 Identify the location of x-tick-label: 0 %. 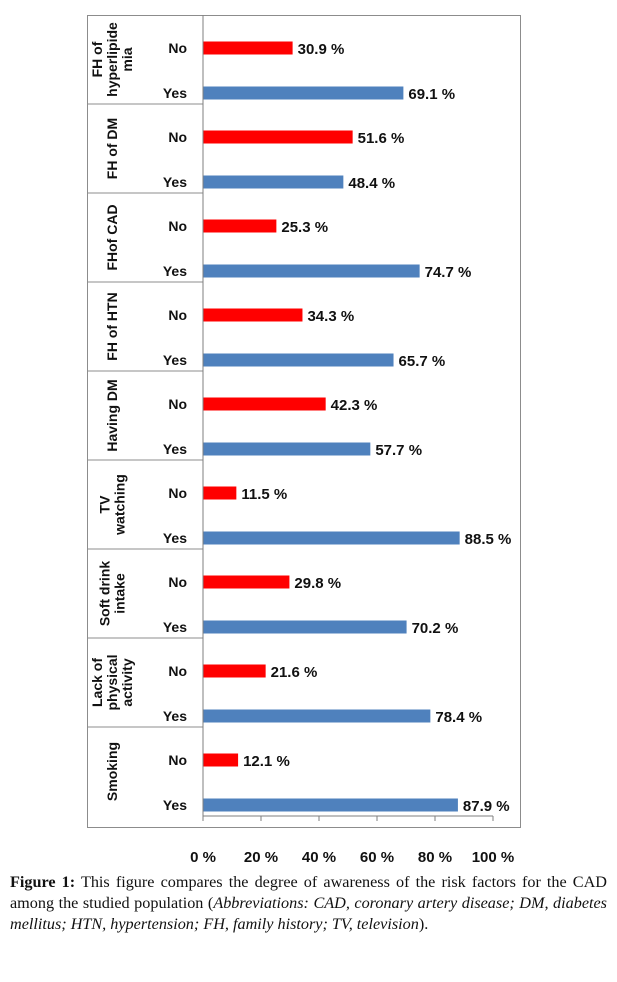
(203, 857).